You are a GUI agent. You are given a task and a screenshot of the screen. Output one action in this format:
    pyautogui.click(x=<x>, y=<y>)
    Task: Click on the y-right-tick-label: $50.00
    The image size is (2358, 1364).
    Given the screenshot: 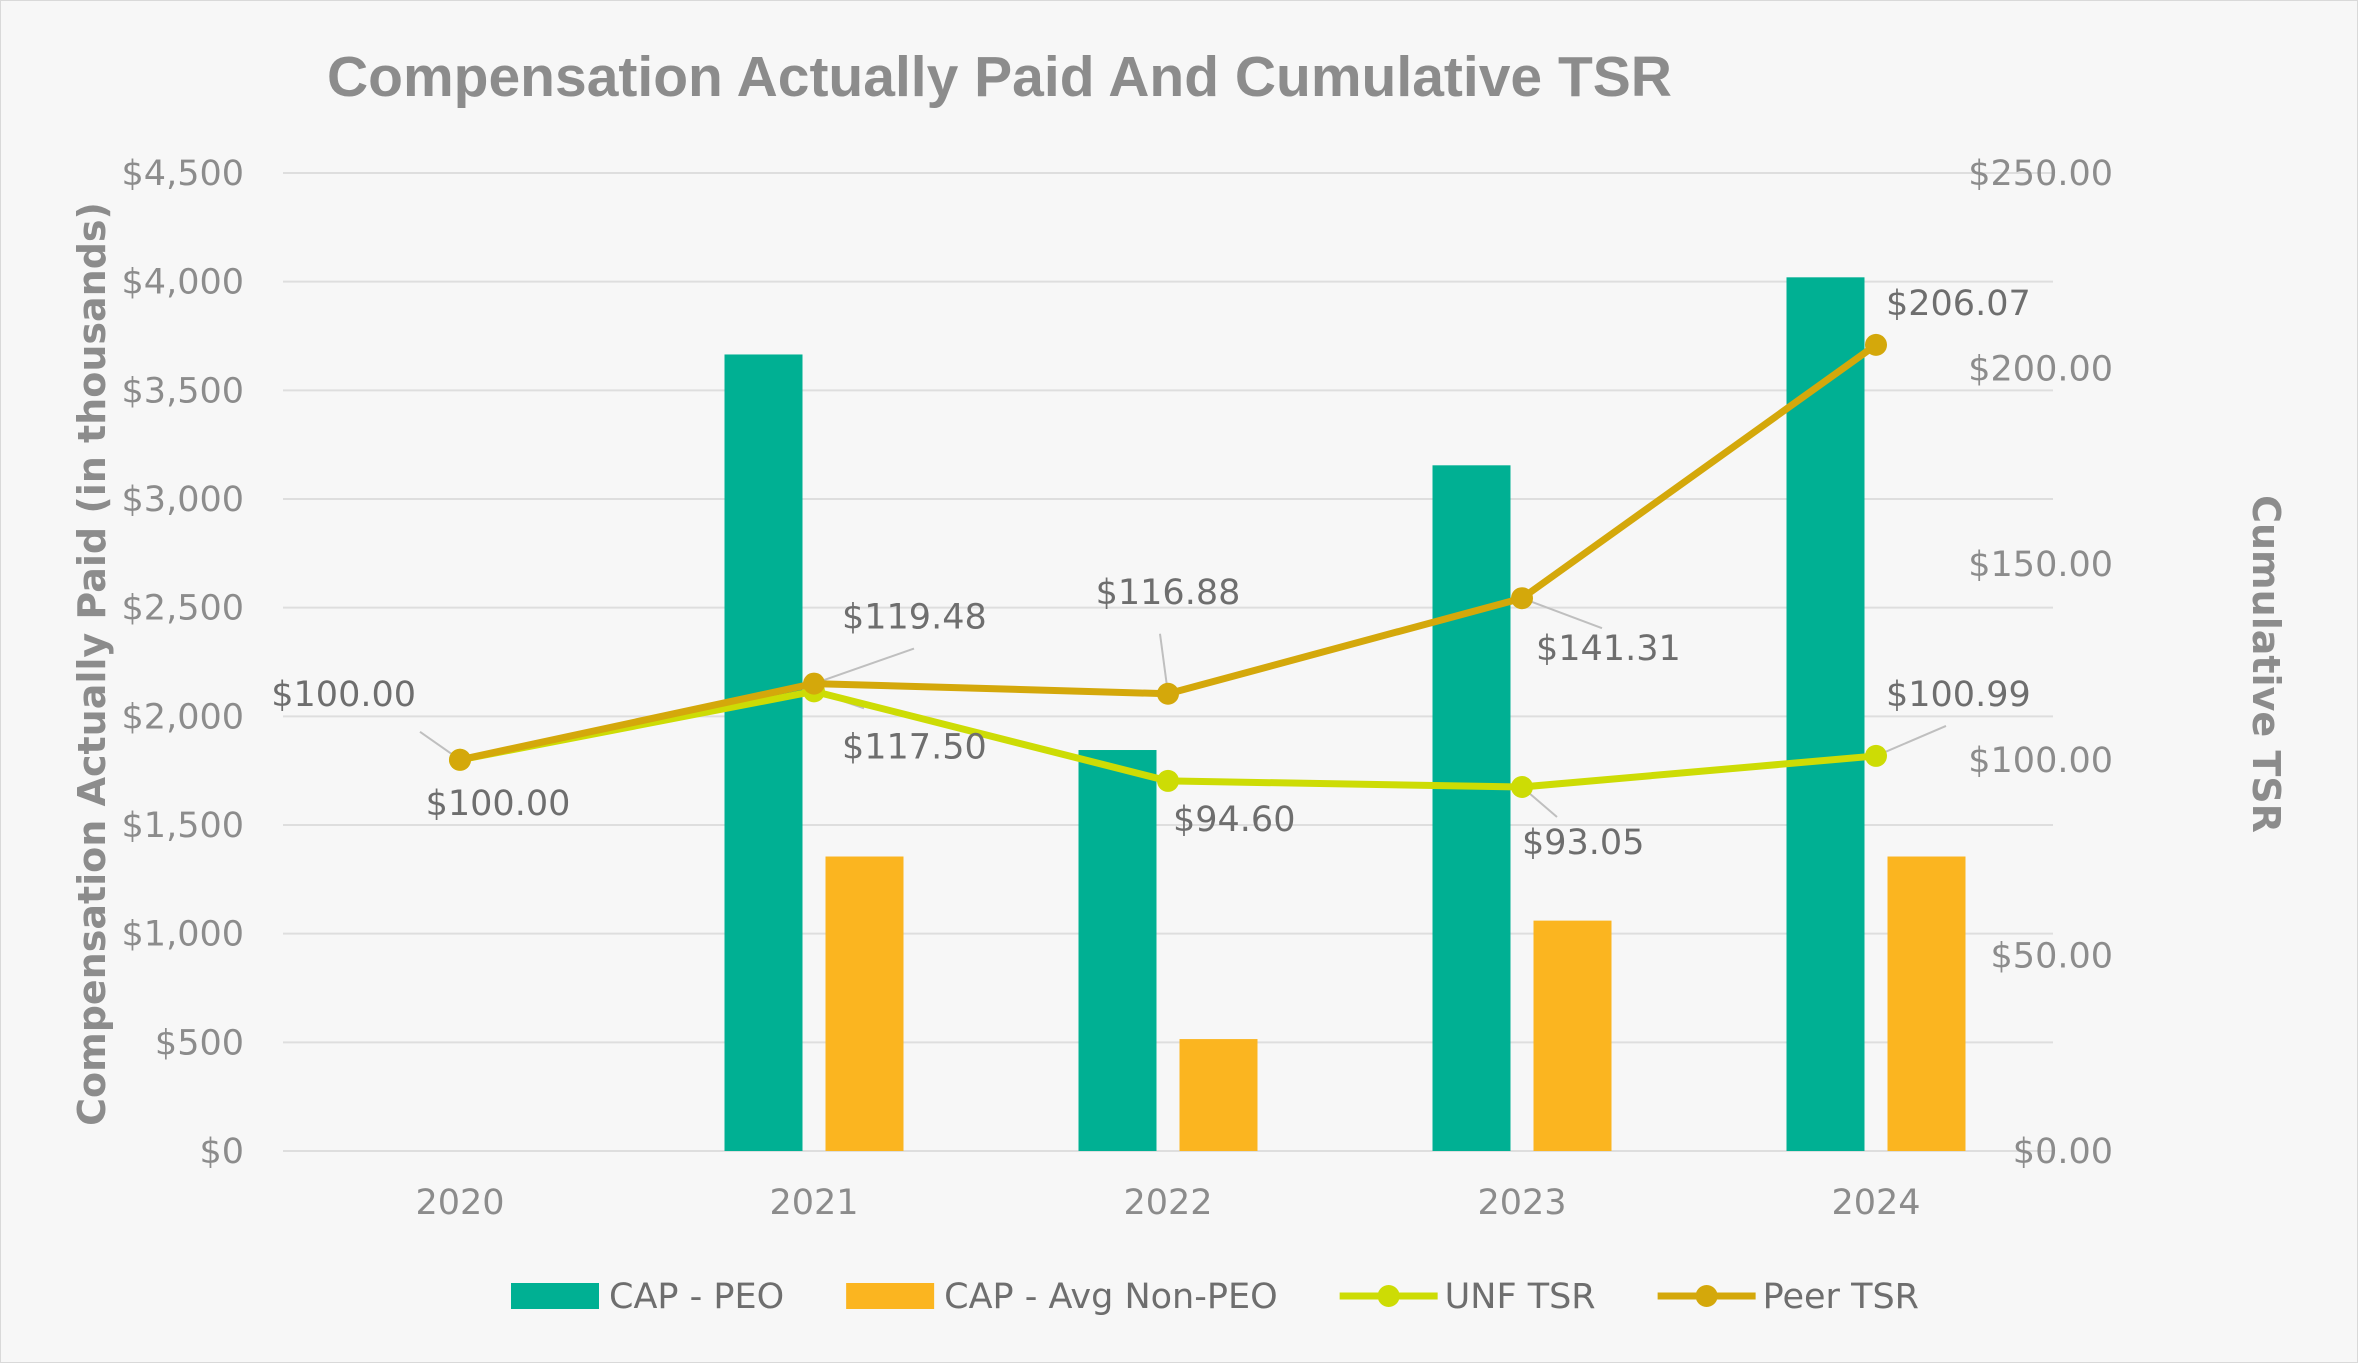 What is the action you would take?
    pyautogui.click(x=2052, y=956)
    